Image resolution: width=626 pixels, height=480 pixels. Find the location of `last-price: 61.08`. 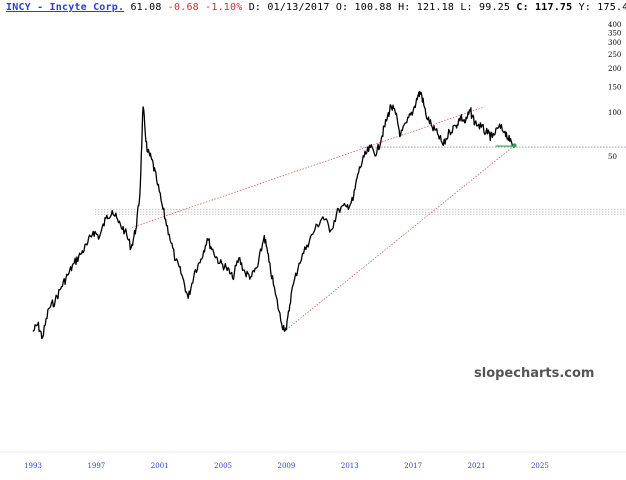

last-price: 61.08 is located at coordinates (146, 7).